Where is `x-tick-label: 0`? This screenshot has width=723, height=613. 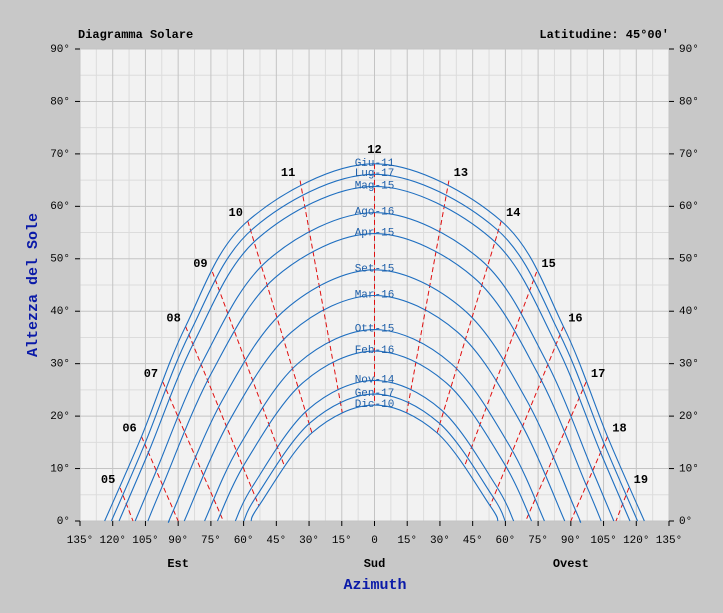 x-tick-label: 0 is located at coordinates (374, 541).